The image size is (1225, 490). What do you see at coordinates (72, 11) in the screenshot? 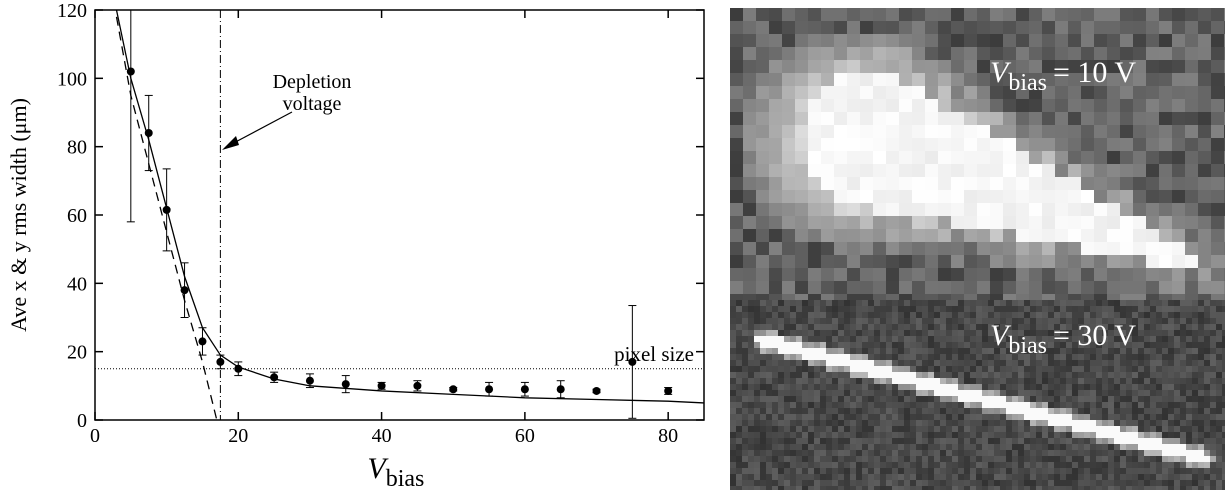
I see `y-tick-label: 120` at bounding box center [72, 11].